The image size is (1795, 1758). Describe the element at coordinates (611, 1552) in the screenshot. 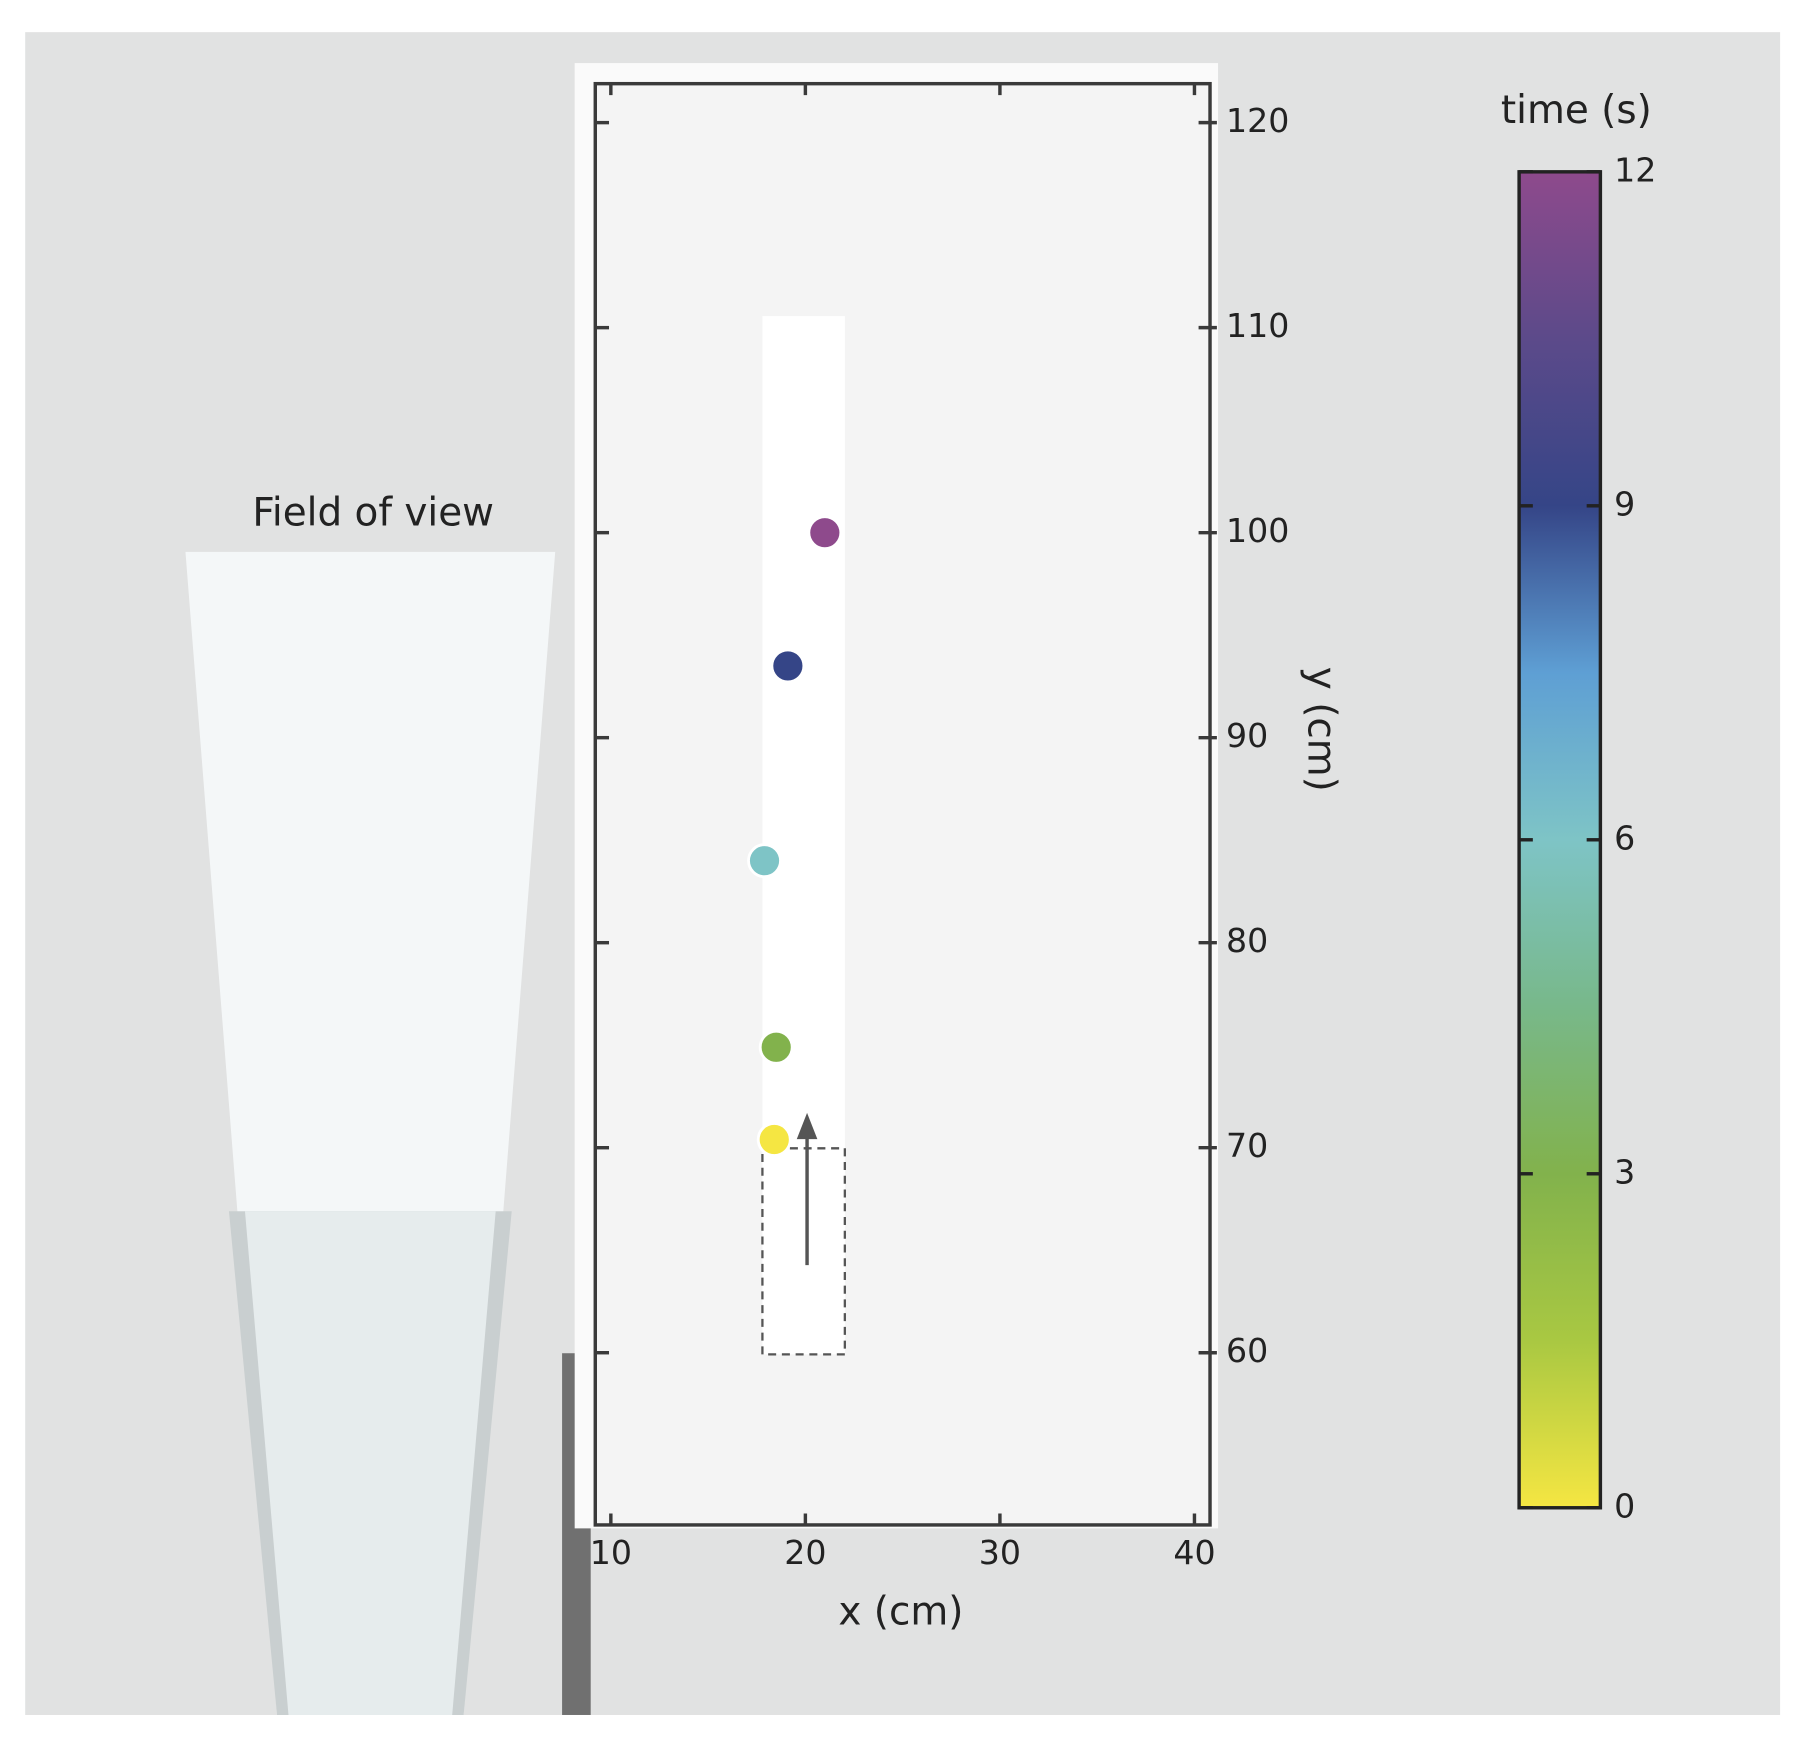

I see `x-tick-label: 10` at that location.